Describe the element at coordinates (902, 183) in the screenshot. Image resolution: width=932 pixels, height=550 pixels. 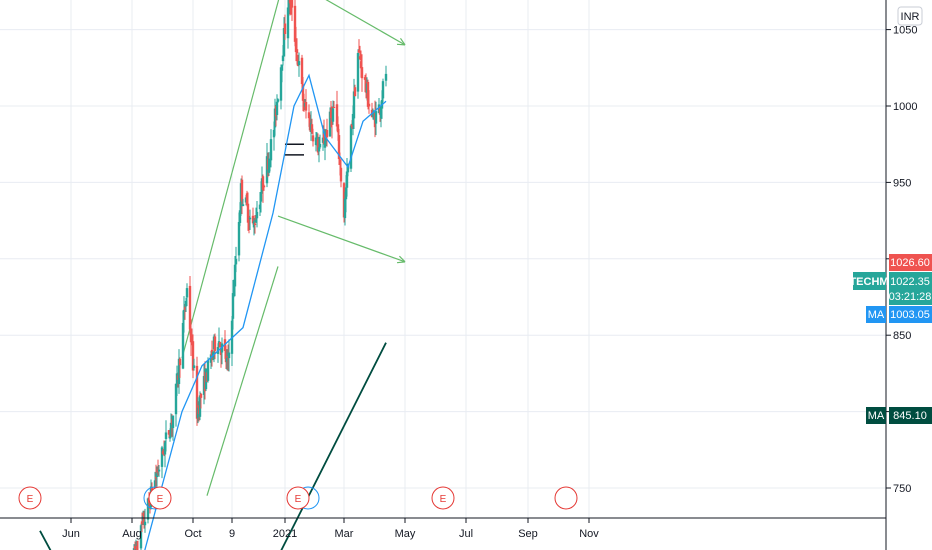
I see `price-tick-label: 950` at that location.